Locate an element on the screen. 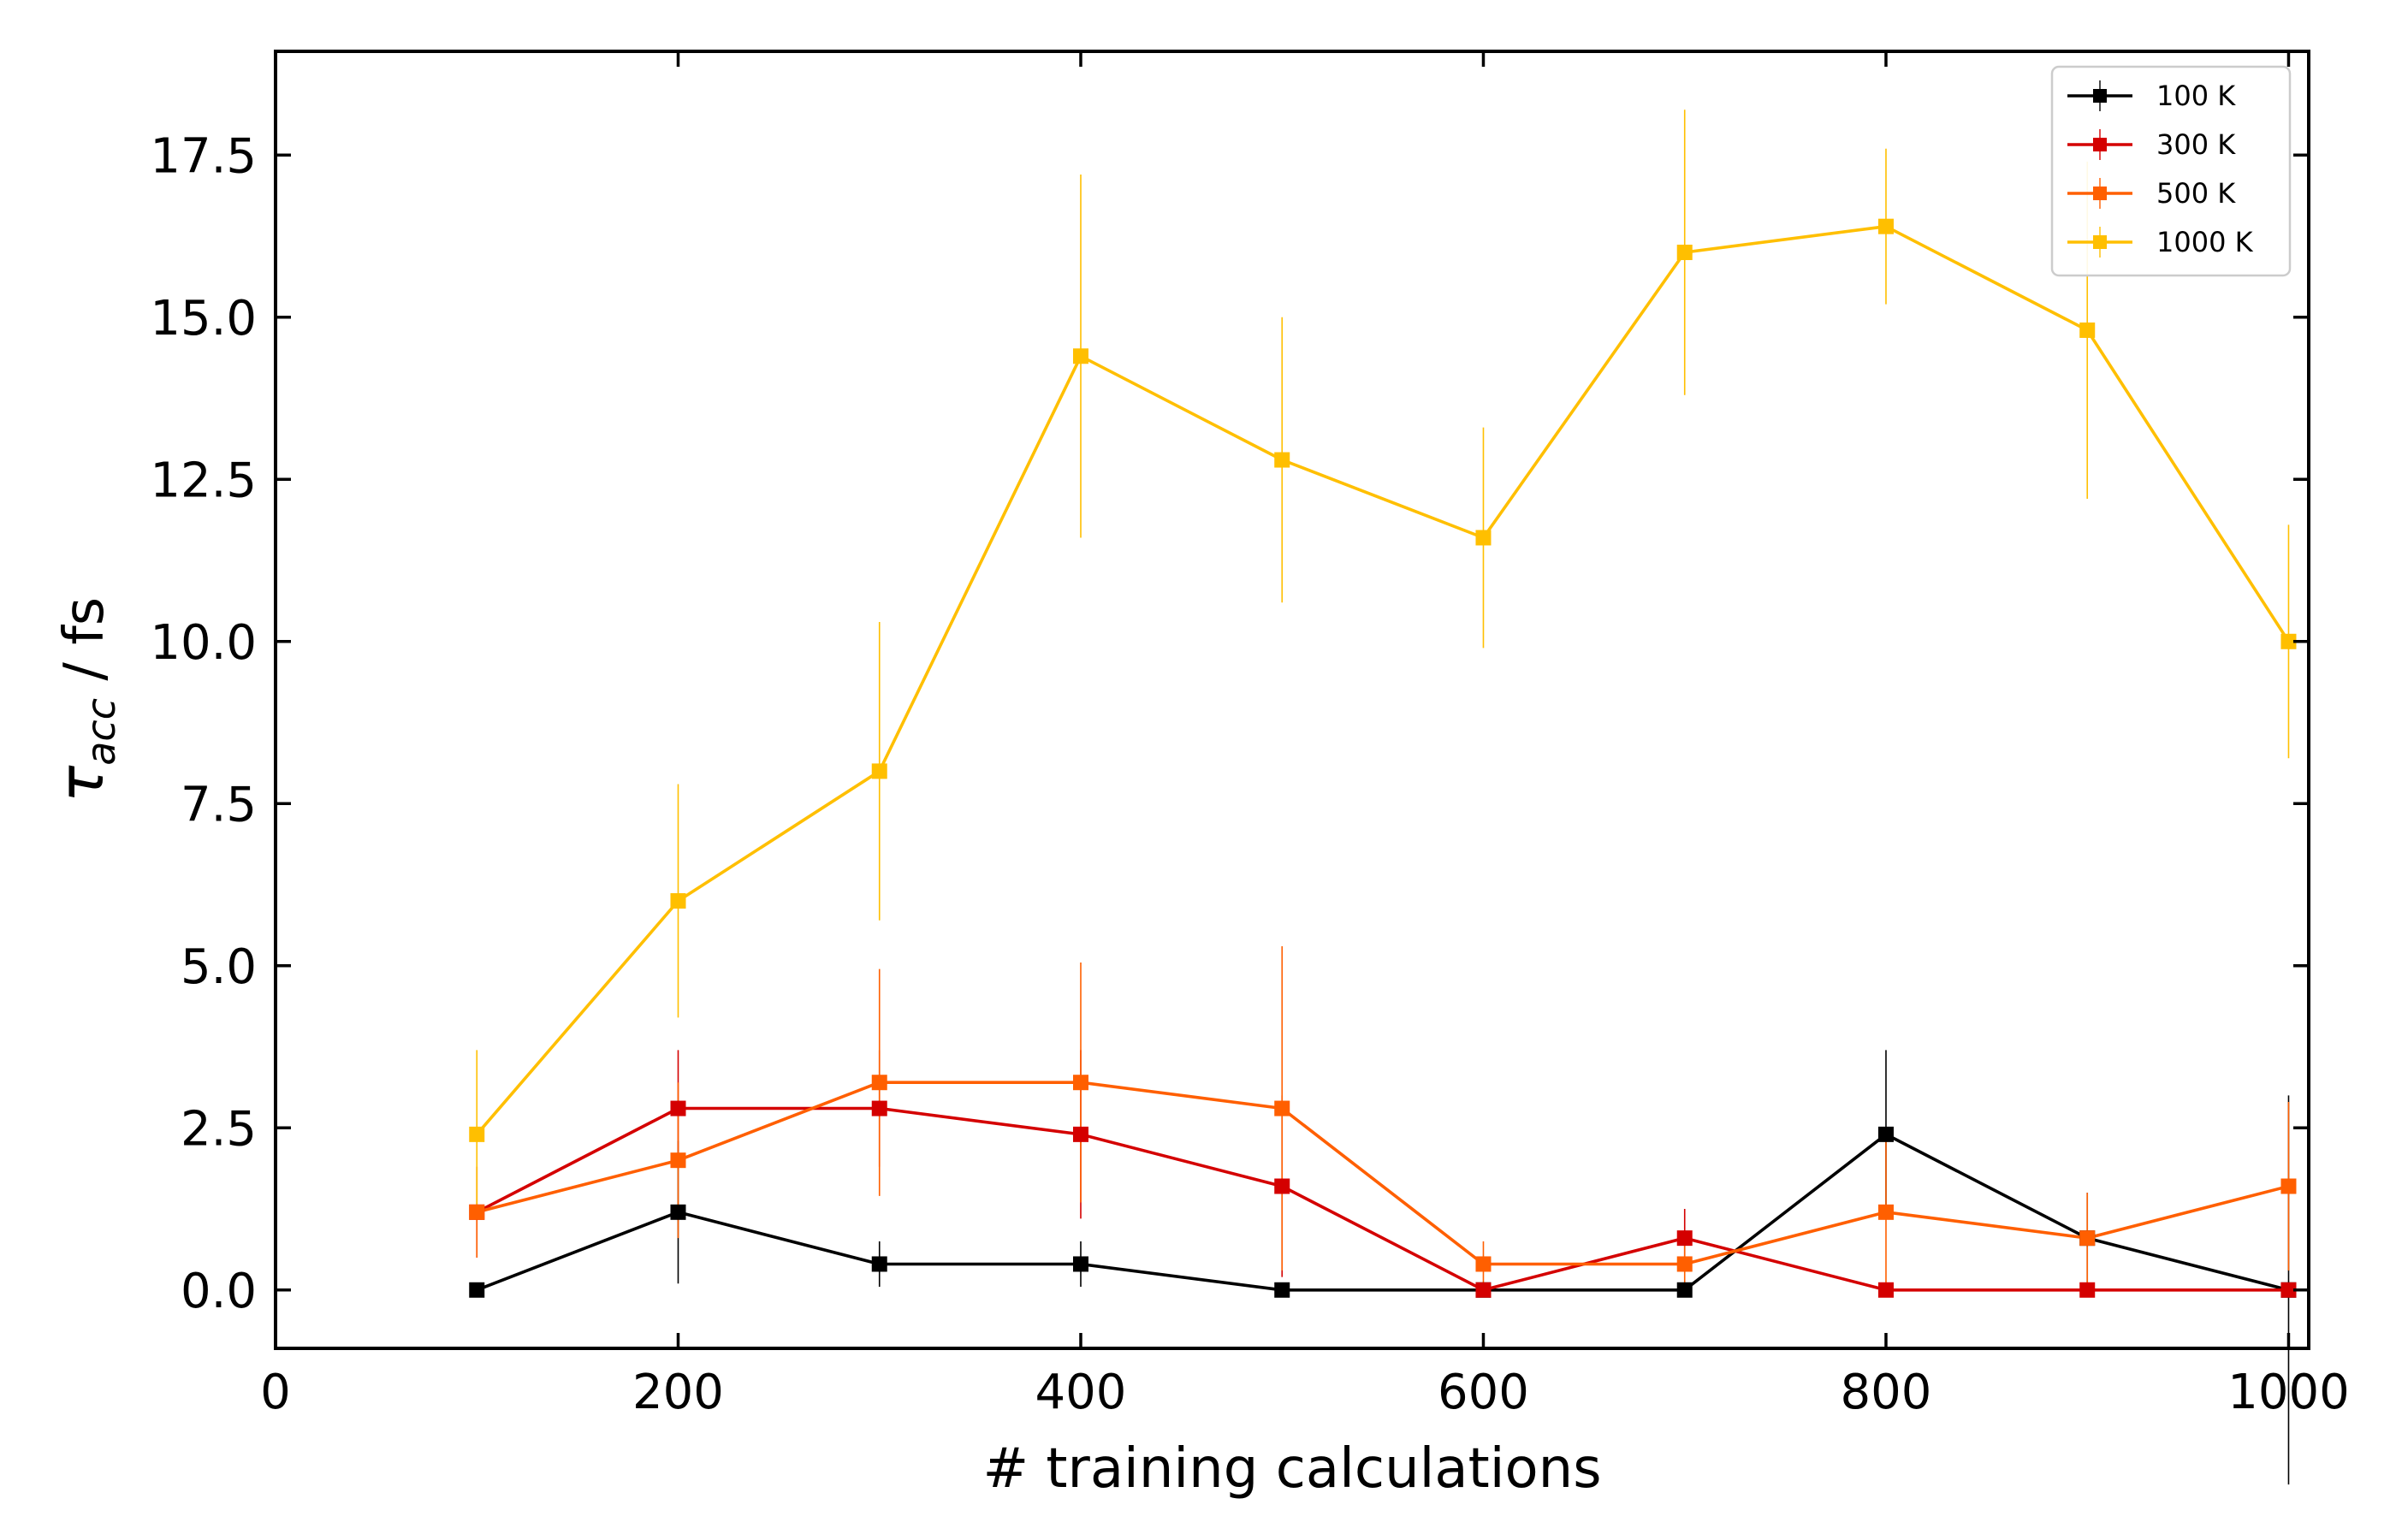  series-line-500-k is located at coordinates (1383, 1173).